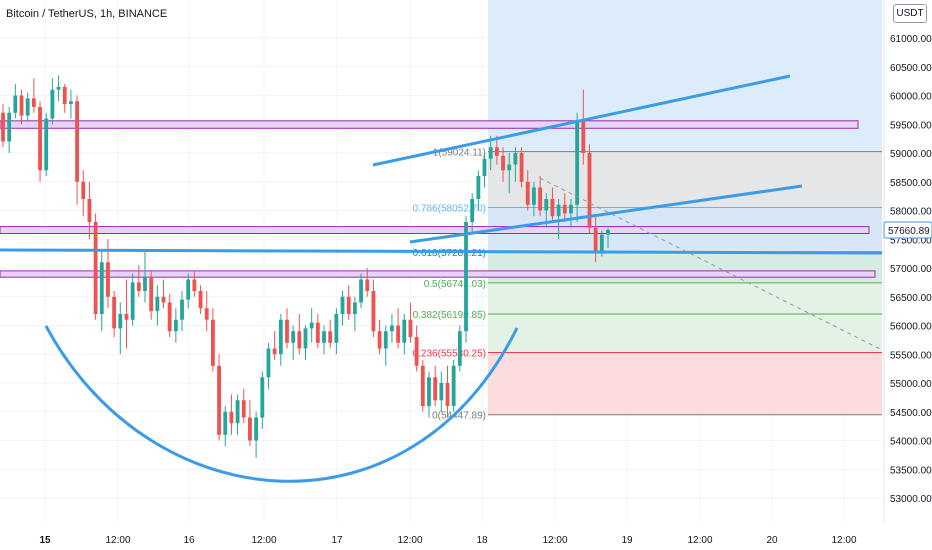 Image resolution: width=932 pixels, height=550 pixels. Describe the element at coordinates (911, 442) in the screenshot. I see `y-tick-label: 54000.00` at that location.